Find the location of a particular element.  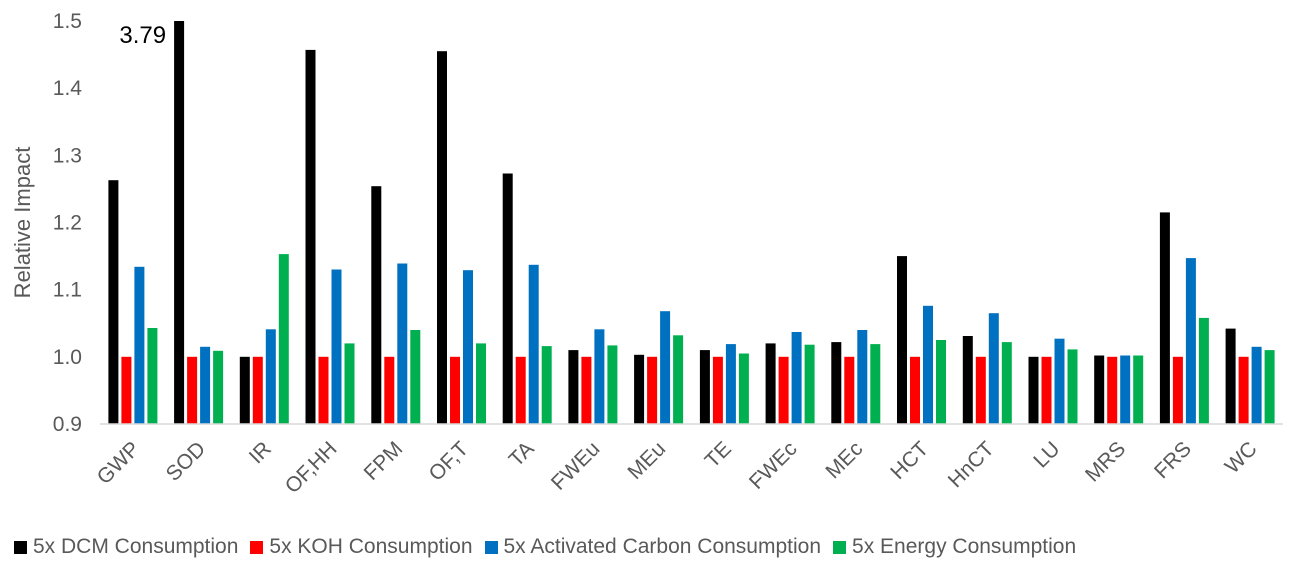

bar-5x-energy-consumption-lu is located at coordinates (1072, 386).